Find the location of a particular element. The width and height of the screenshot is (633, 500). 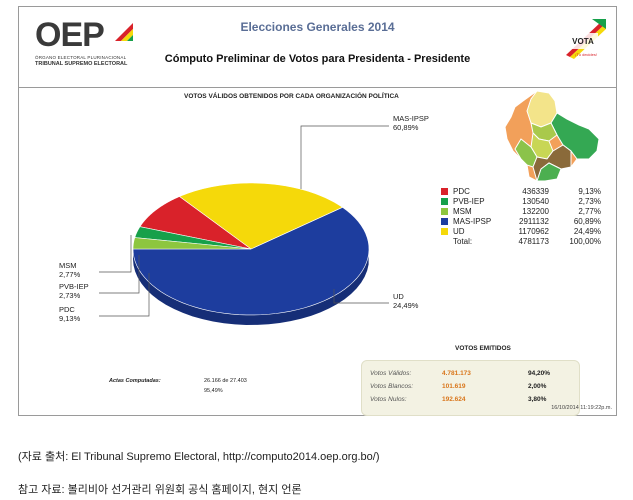

legend-votes: 132200 is located at coordinates (535, 211).